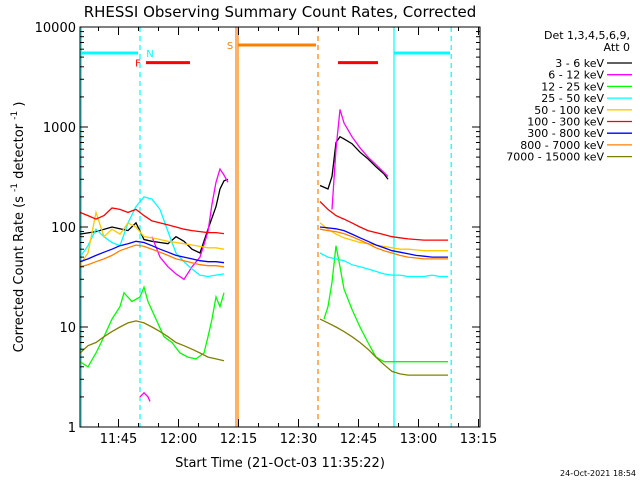 The width and height of the screenshot is (640, 484). Describe the element at coordinates (572, 98) in the screenshot. I see `legend-label-3: 25 - 50 keV` at that location.